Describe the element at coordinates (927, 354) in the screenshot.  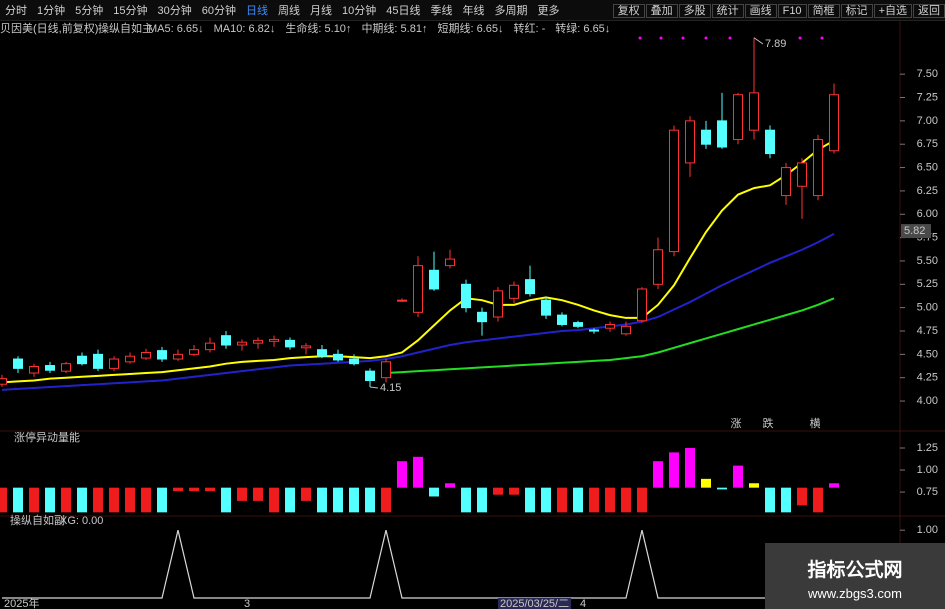
I see `y-tick-label: 4.50` at that location.